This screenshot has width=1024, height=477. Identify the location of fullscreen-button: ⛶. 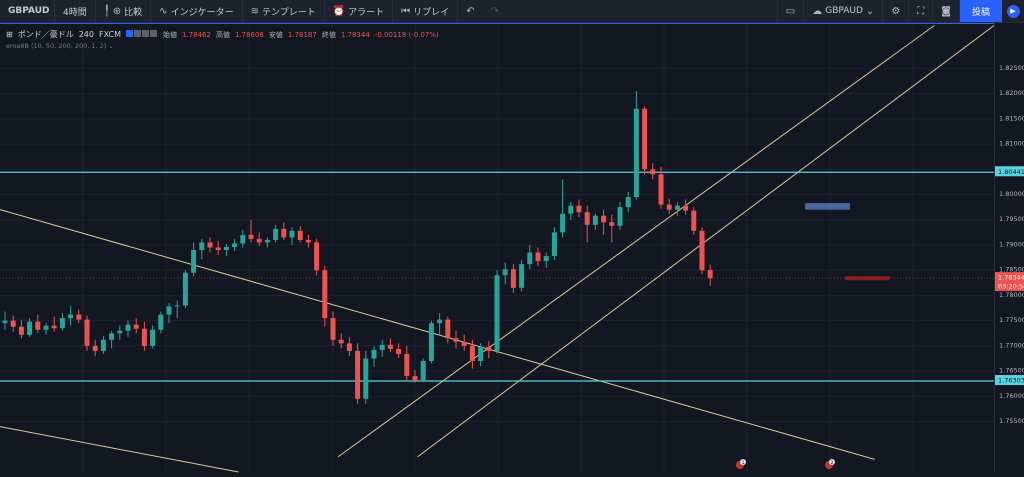
(921, 11).